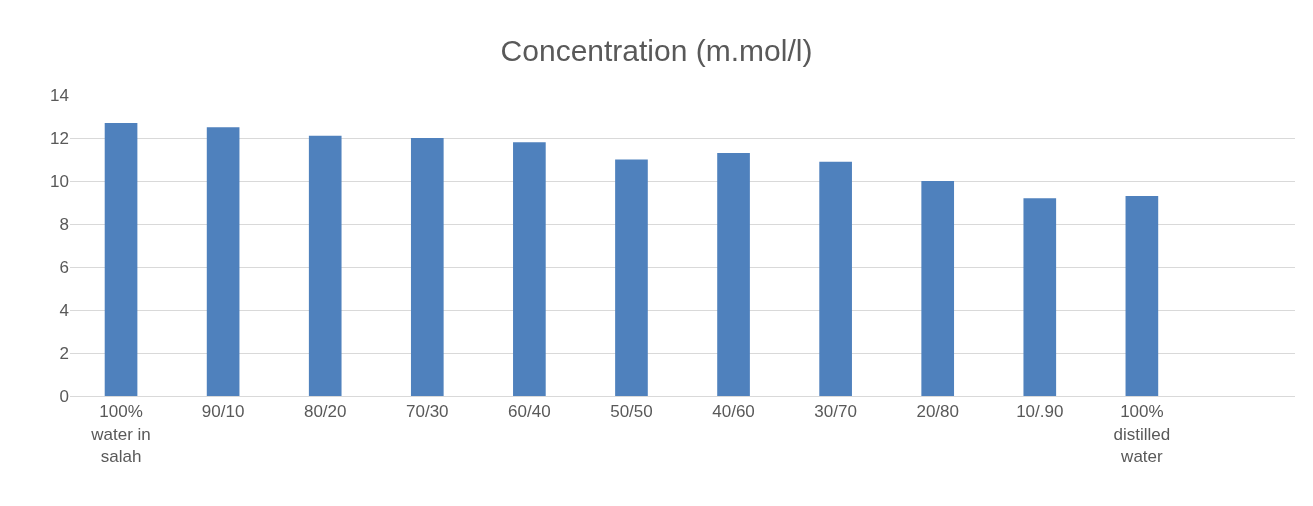 This screenshot has height=506, width=1313. I want to click on x-tick-label: 100% water in salah, so click(120, 434).